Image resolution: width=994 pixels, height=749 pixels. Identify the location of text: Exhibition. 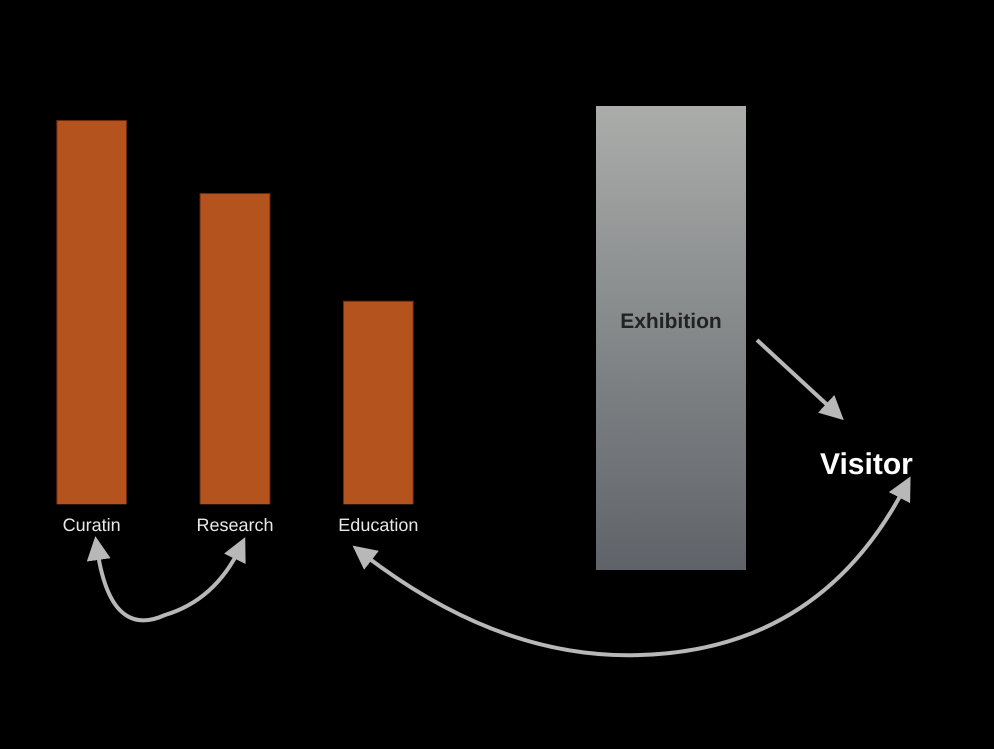
(671, 322).